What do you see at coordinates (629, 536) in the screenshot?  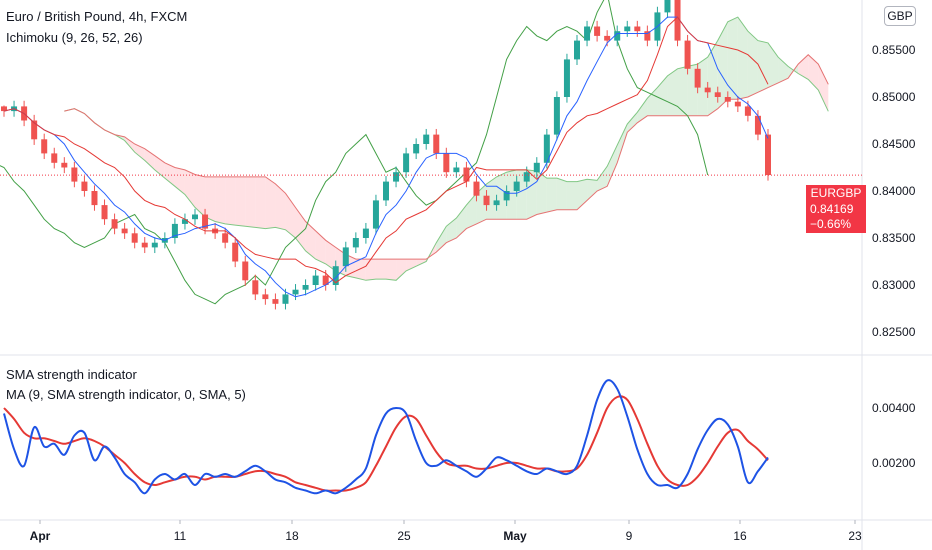 I see `time-tick-label: 9` at bounding box center [629, 536].